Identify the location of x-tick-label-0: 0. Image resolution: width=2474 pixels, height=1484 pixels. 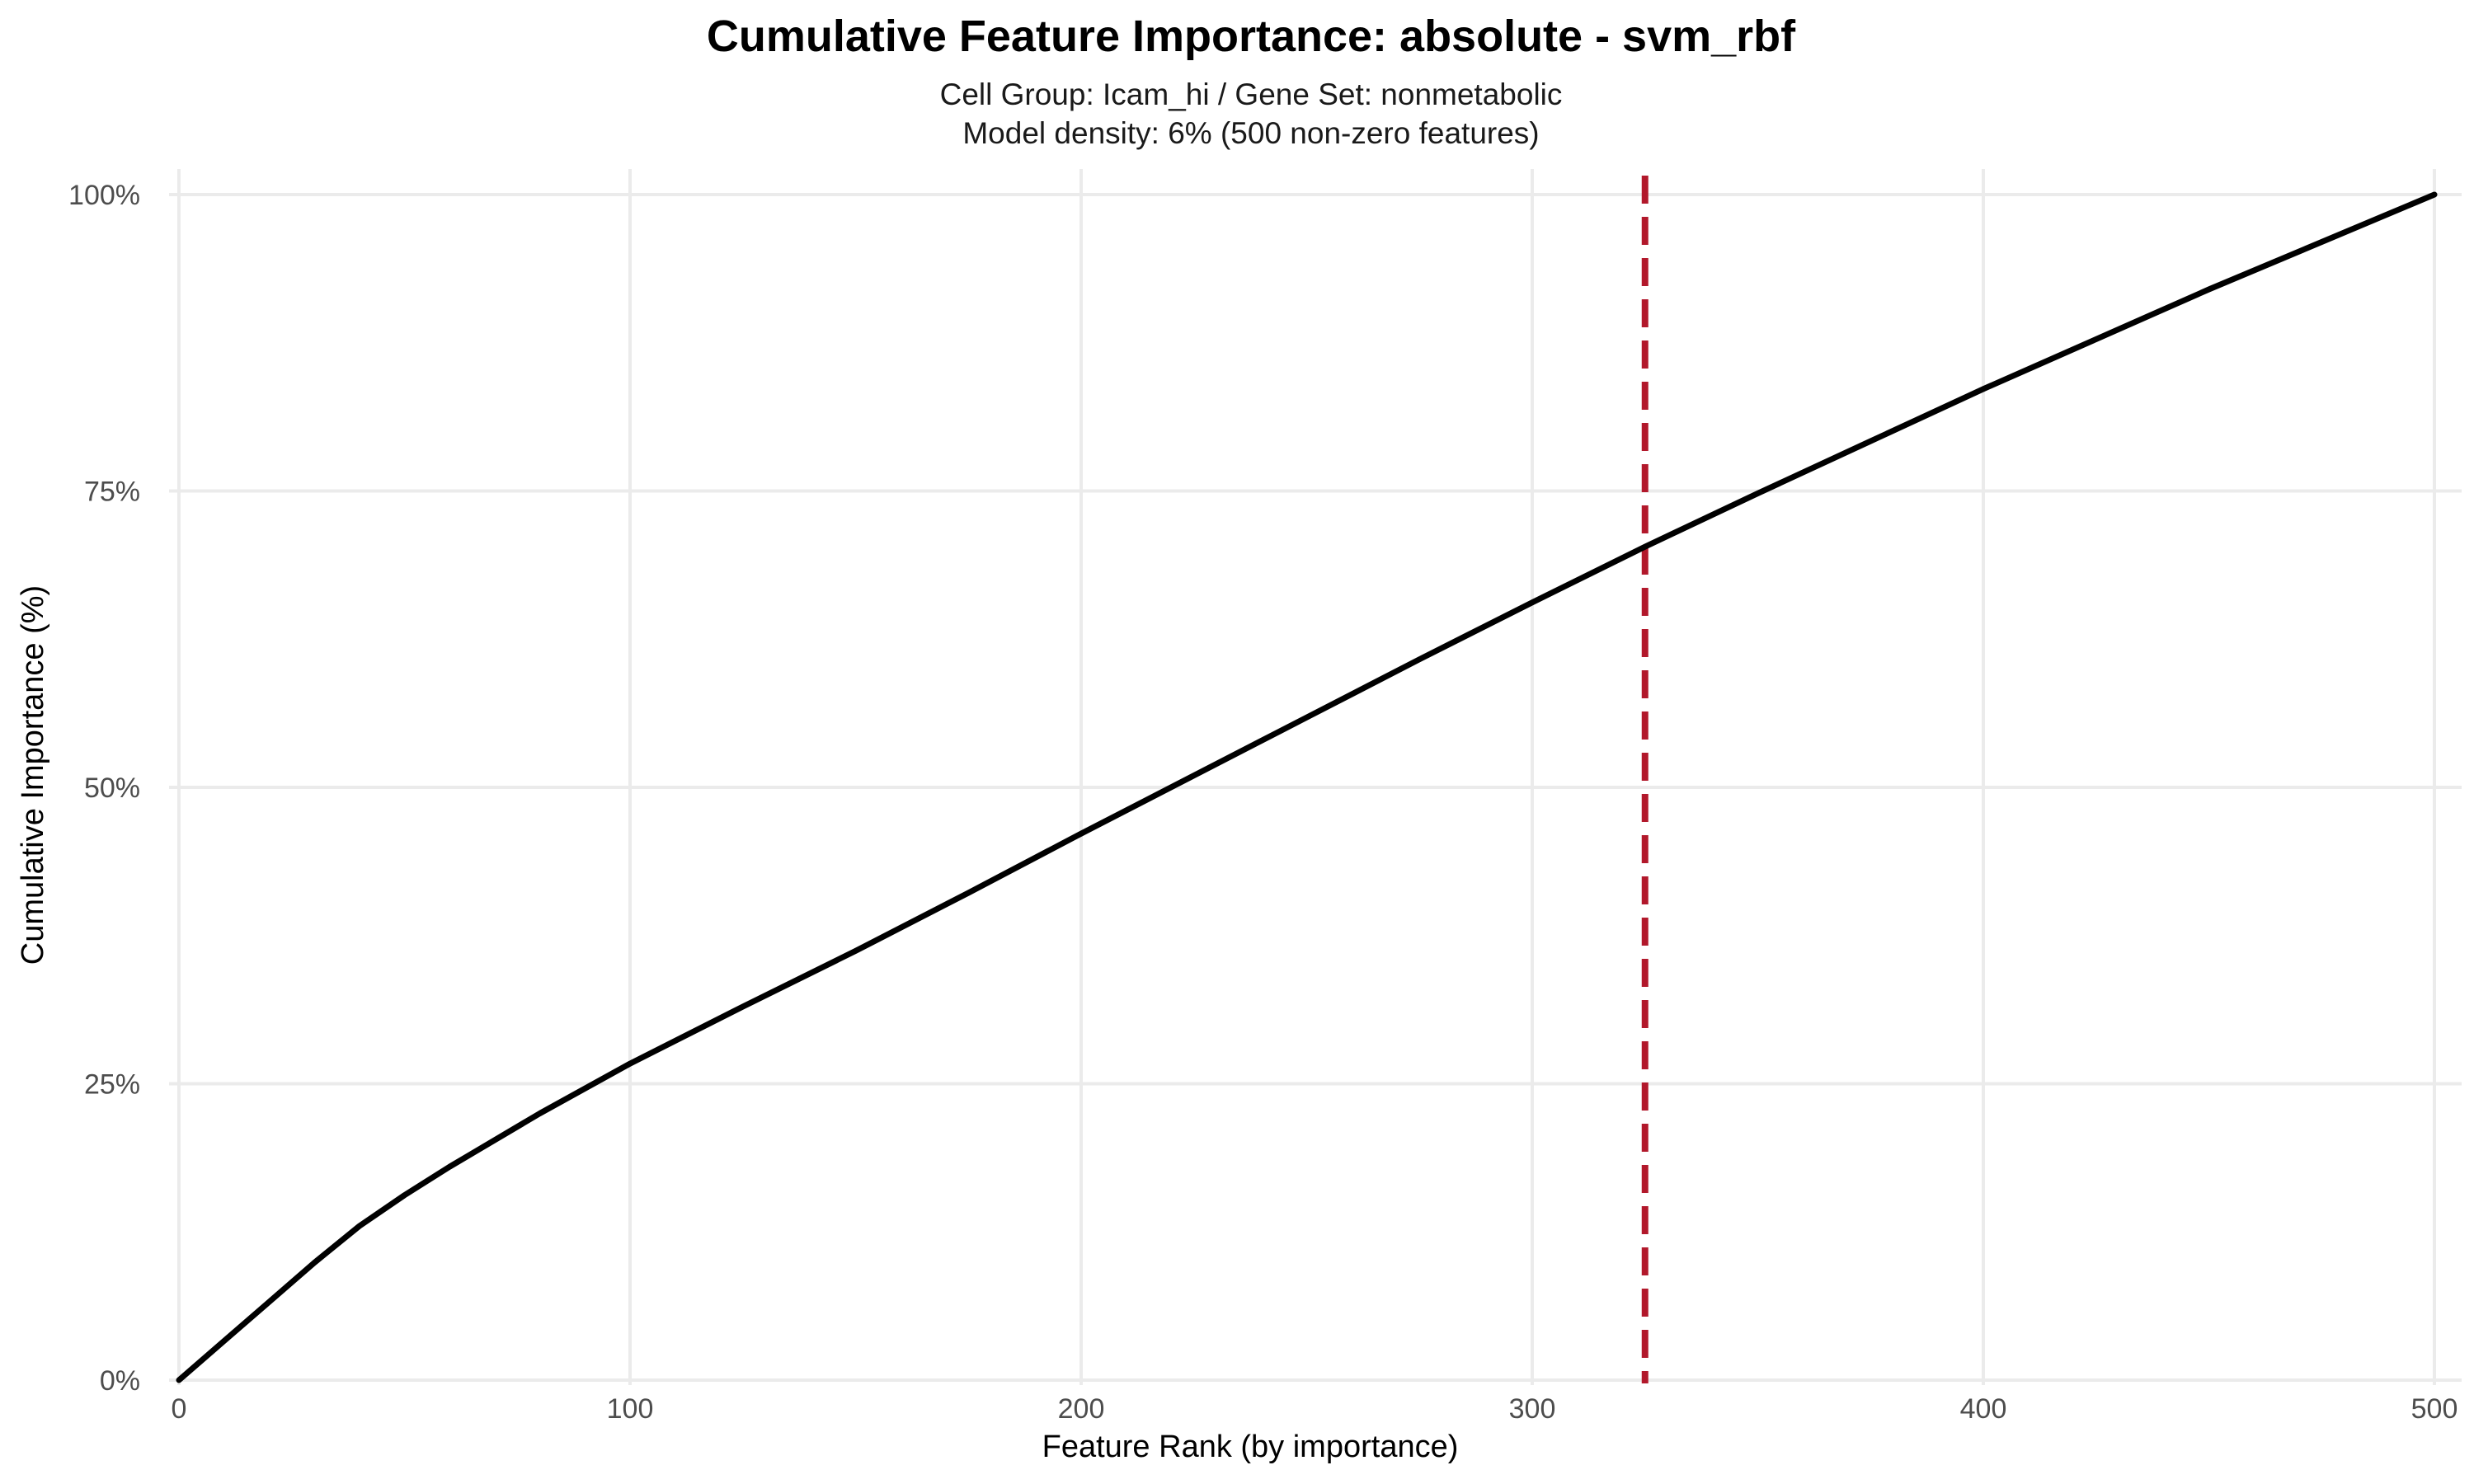
(179, 1409).